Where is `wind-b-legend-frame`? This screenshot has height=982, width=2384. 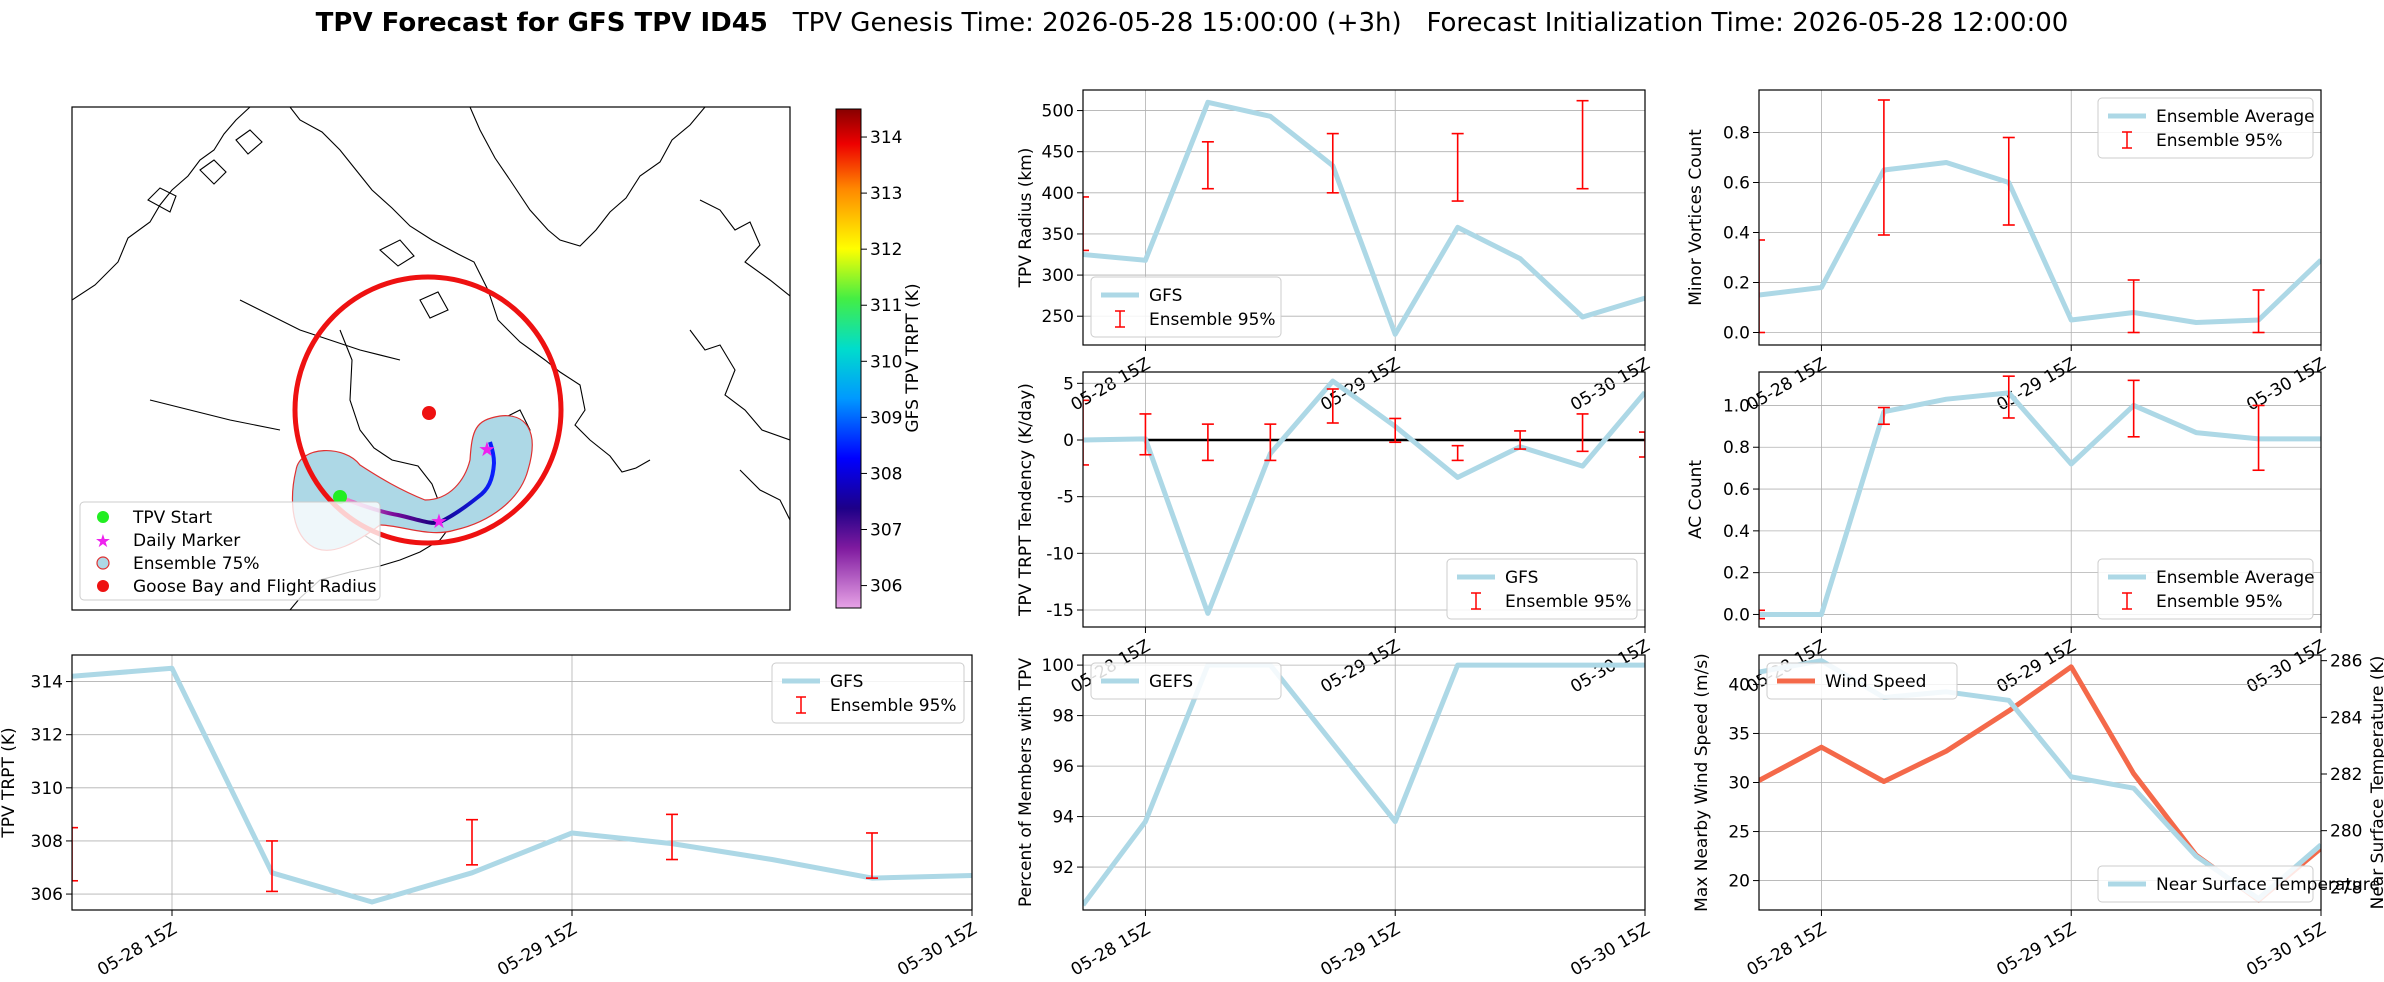
wind-b-legend-frame is located at coordinates (2205, 884).